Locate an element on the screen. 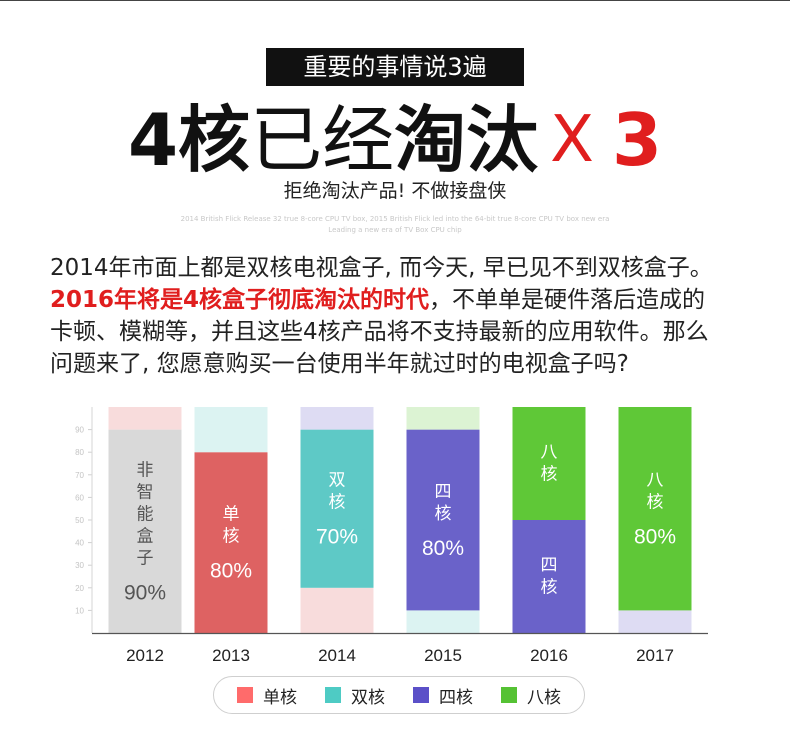 The width and height of the screenshot is (790, 750). bar-value-label: 90% is located at coordinates (145, 592).